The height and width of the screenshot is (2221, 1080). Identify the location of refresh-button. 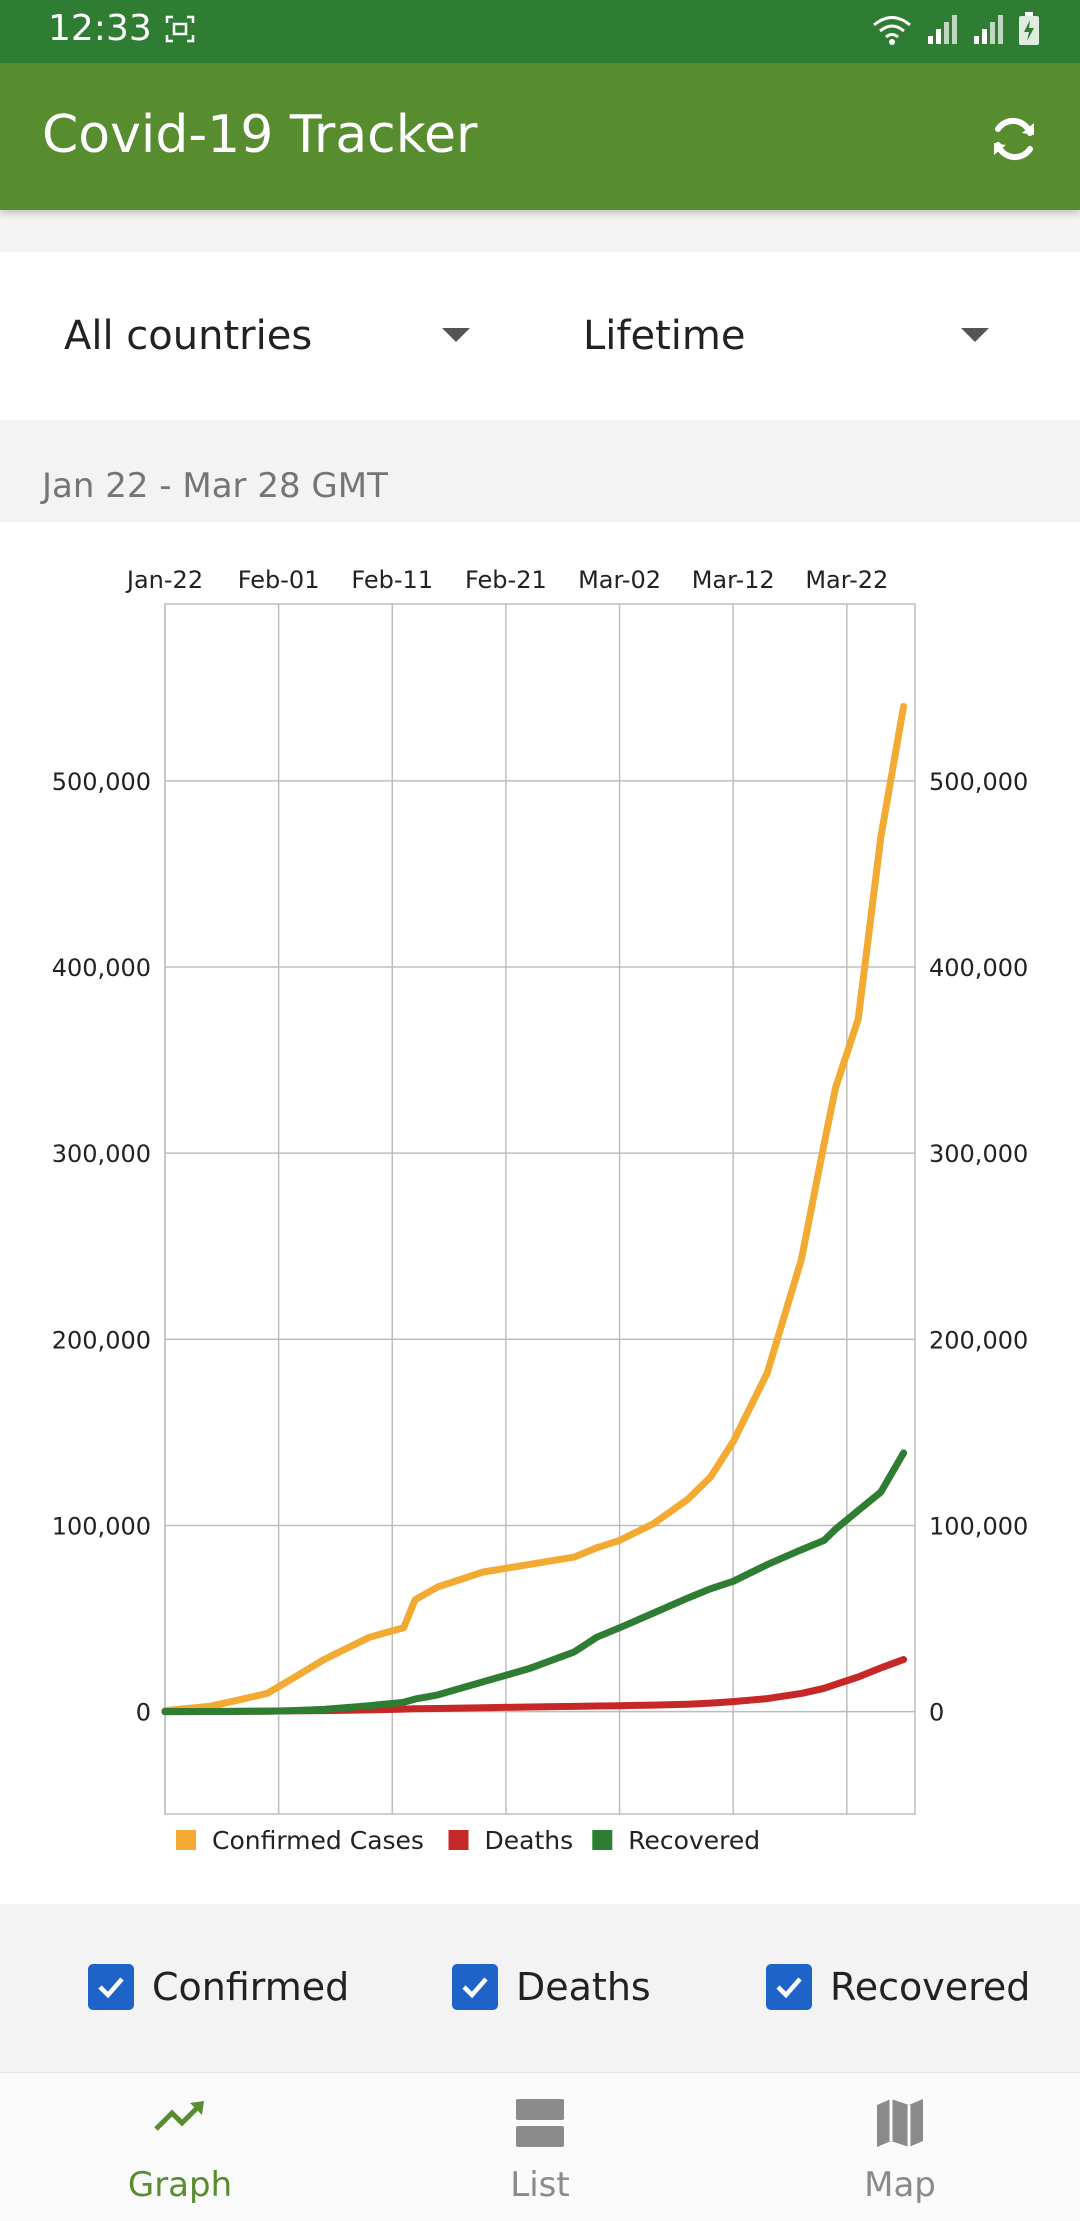
(1014, 139).